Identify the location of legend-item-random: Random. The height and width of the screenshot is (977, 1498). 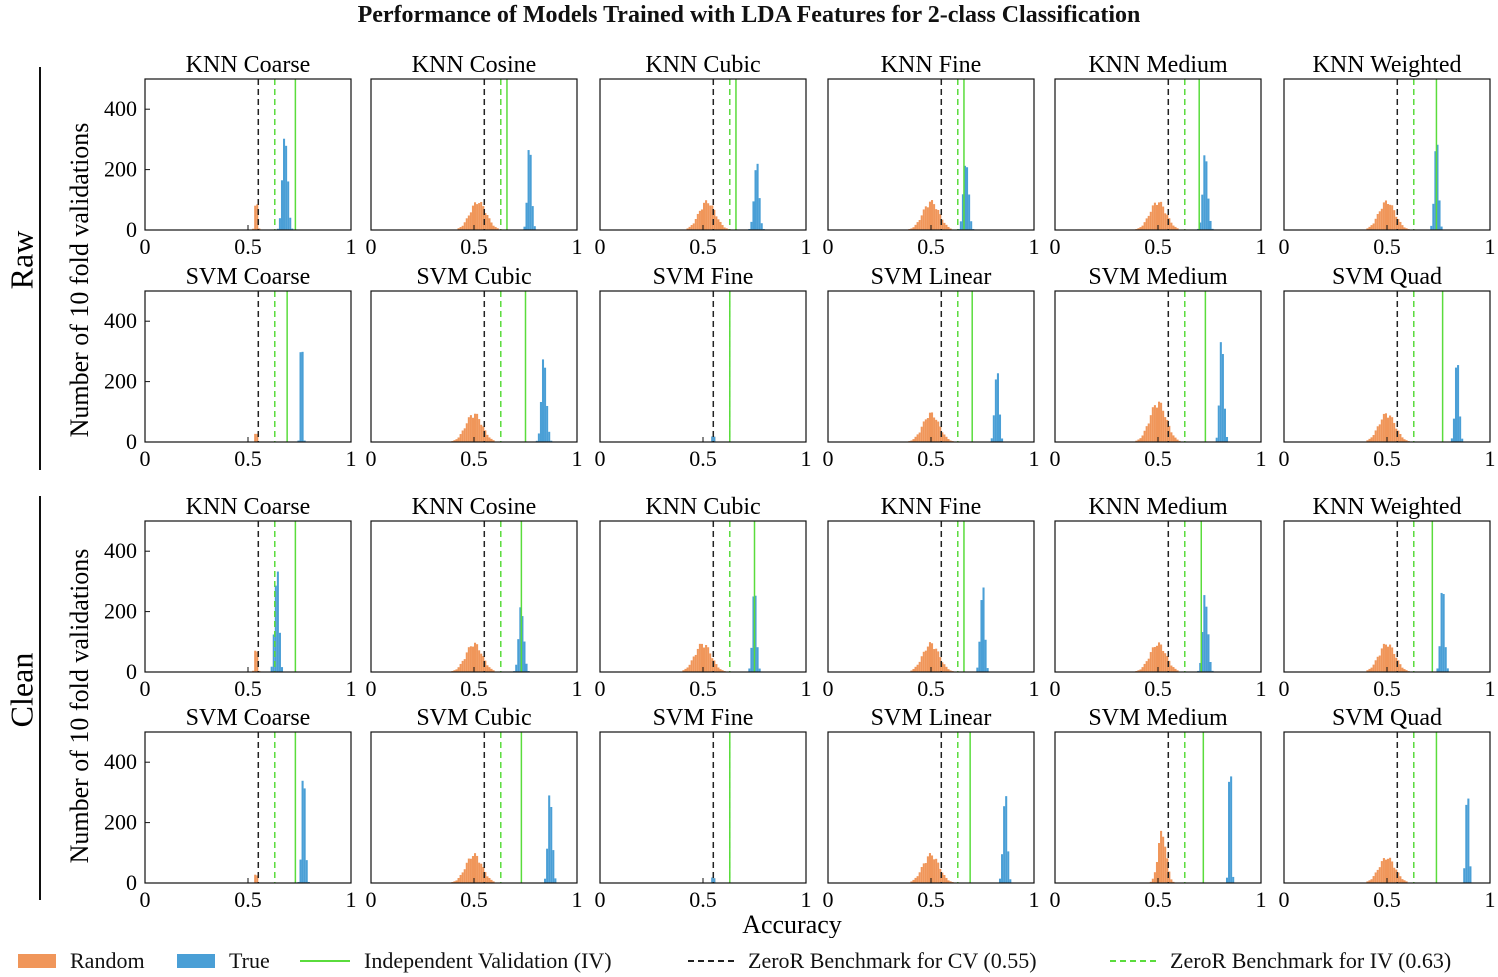
(81, 961).